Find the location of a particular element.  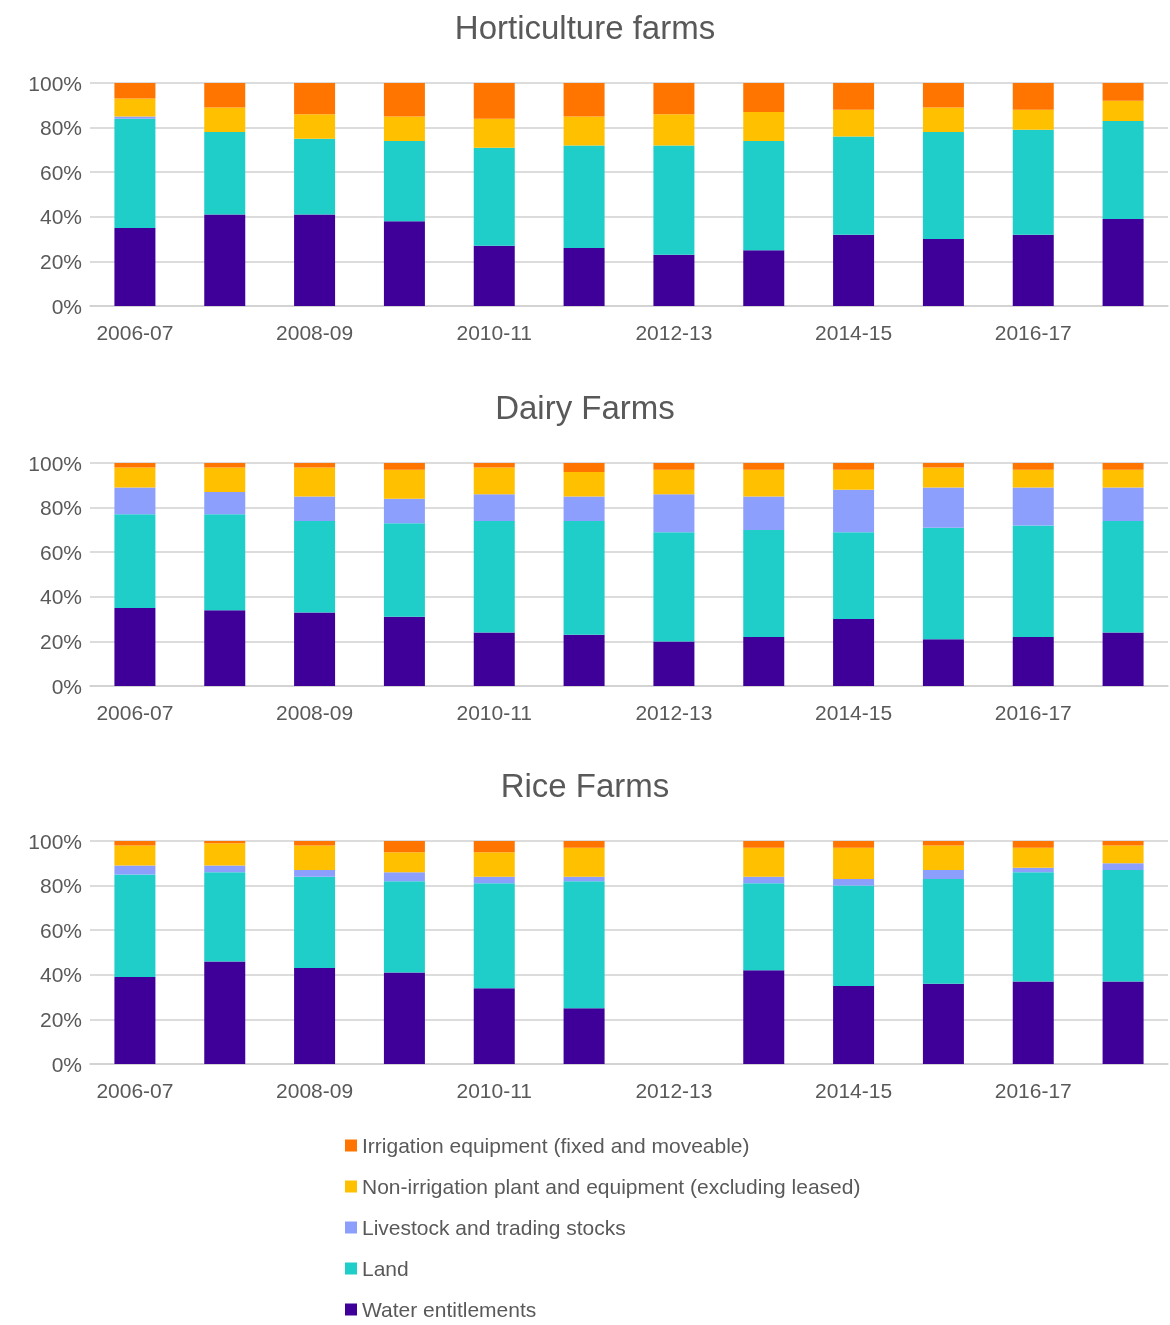

y-tick-label: 100% is located at coordinates (55, 841).